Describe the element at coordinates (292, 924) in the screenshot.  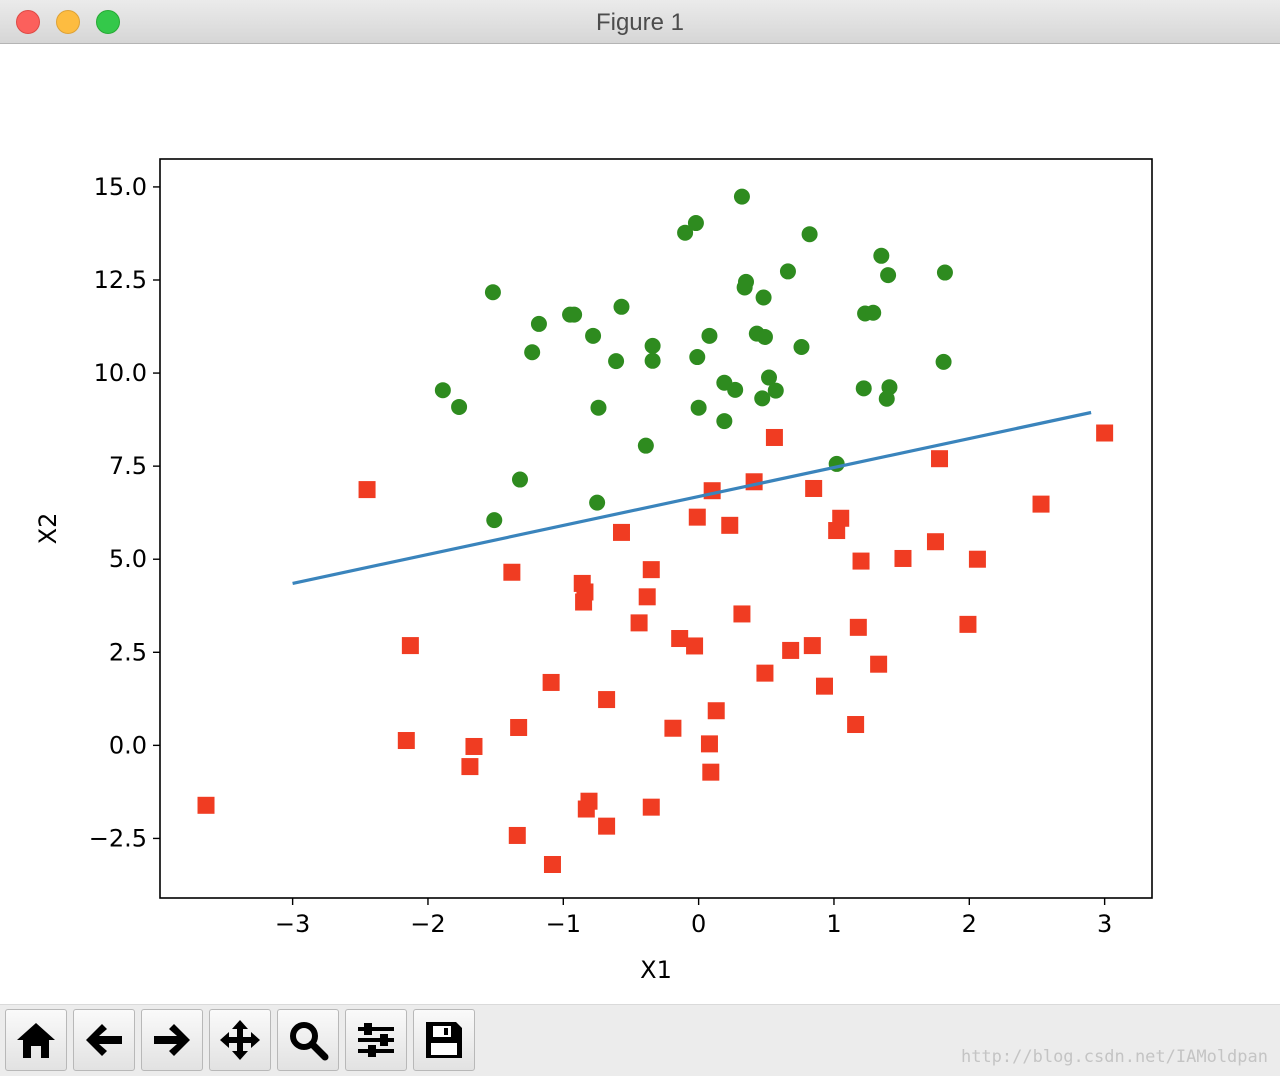
I see `x-tick-label: −3` at that location.